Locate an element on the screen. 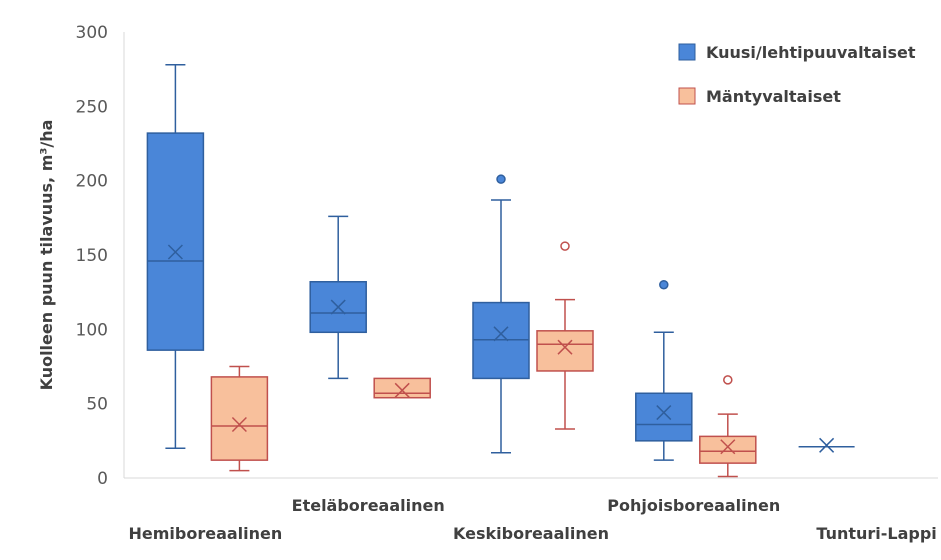 This screenshot has width=941, height=560. y-tick-labels: 0 50 100 150 200 250 300 is located at coordinates (92, 256).